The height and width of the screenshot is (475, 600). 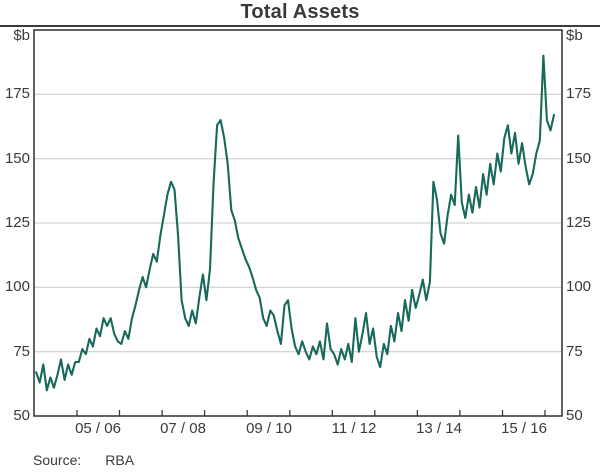 What do you see at coordinates (98, 428) in the screenshot?
I see `x-tick-label: 05 / 06` at bounding box center [98, 428].